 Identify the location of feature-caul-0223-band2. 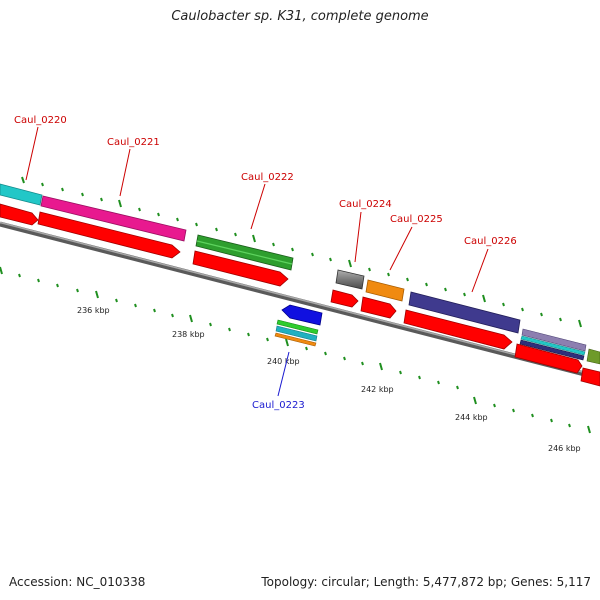
(296, 333).